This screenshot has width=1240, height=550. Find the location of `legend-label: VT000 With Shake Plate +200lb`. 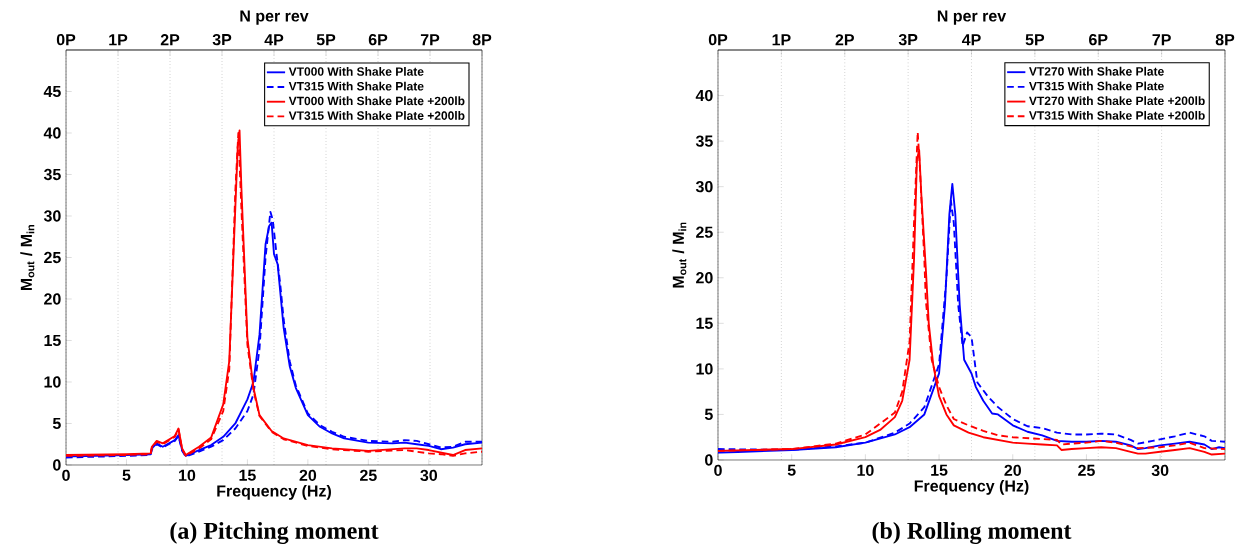

legend-label: VT000 With Shake Plate +200lb is located at coordinates (376, 101).